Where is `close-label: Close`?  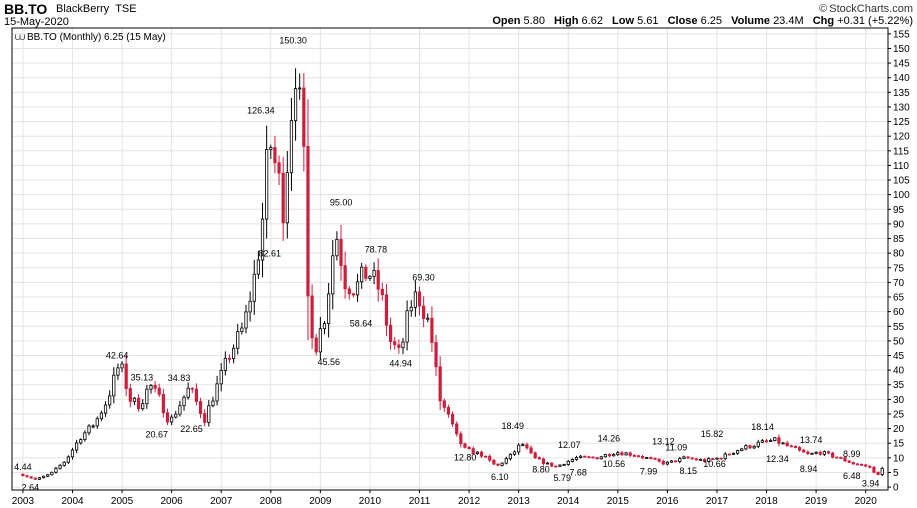 close-label: Close is located at coordinates (682, 21).